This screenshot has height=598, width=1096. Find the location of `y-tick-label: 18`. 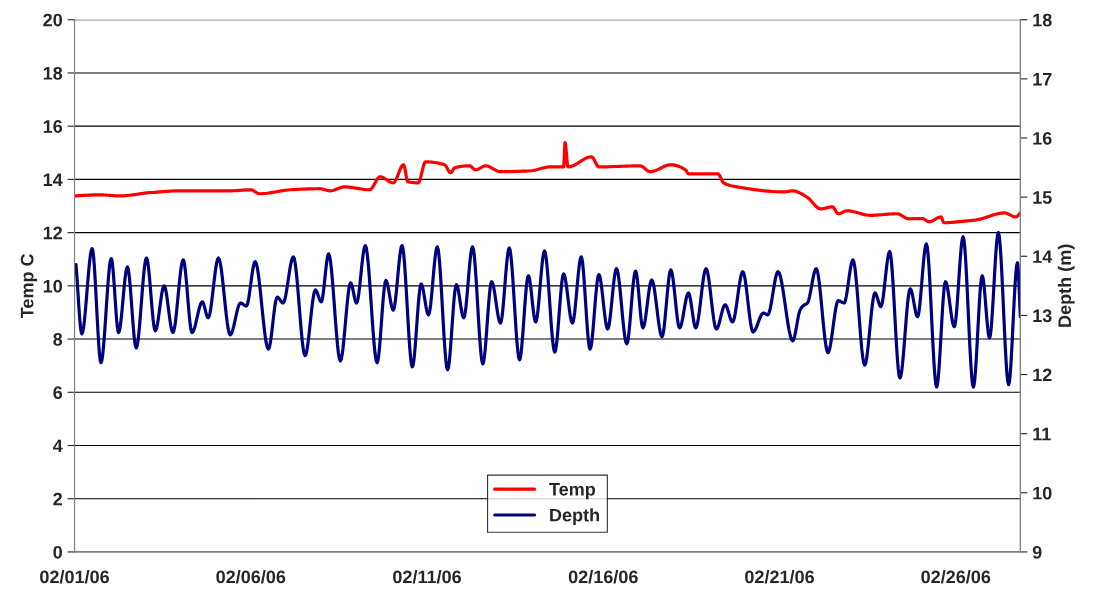

y-tick-label: 18 is located at coordinates (53, 73).